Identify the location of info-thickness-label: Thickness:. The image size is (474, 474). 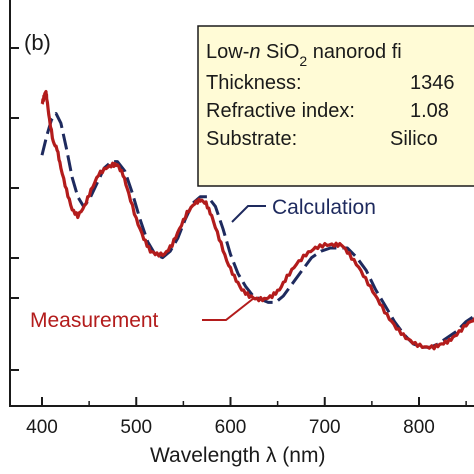
(254, 83).